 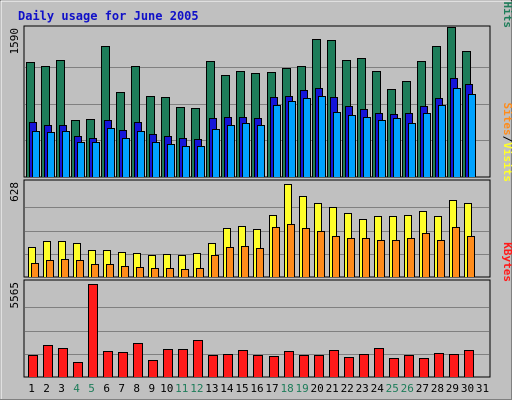 I want to click on x-tick-label-16: 16, so click(x=256, y=388).